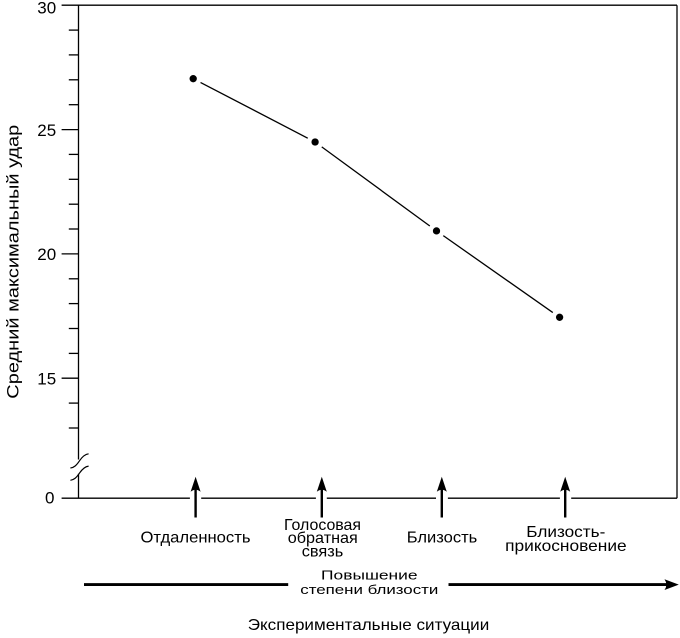  What do you see at coordinates (442, 537) in the screenshot?
I see `svg-text: Близость` at bounding box center [442, 537].